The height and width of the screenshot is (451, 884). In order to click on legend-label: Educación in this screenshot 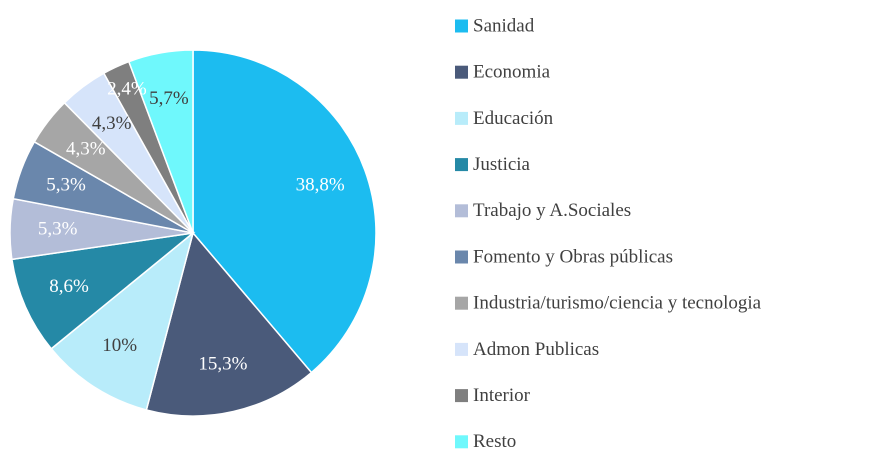, I will do `click(513, 118)`.